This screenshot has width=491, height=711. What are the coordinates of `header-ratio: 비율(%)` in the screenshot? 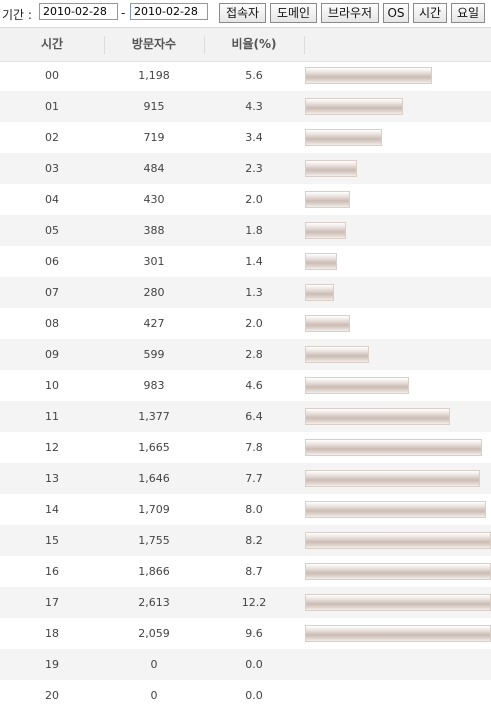 It's located at (254, 44).